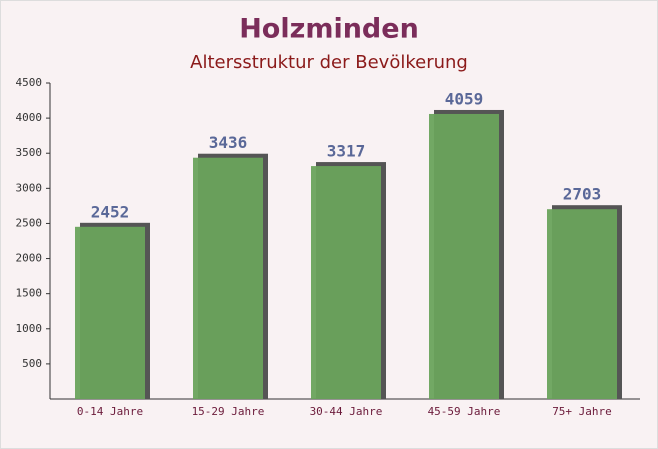  I want to click on y-tick-label: 4500, so click(29, 82).